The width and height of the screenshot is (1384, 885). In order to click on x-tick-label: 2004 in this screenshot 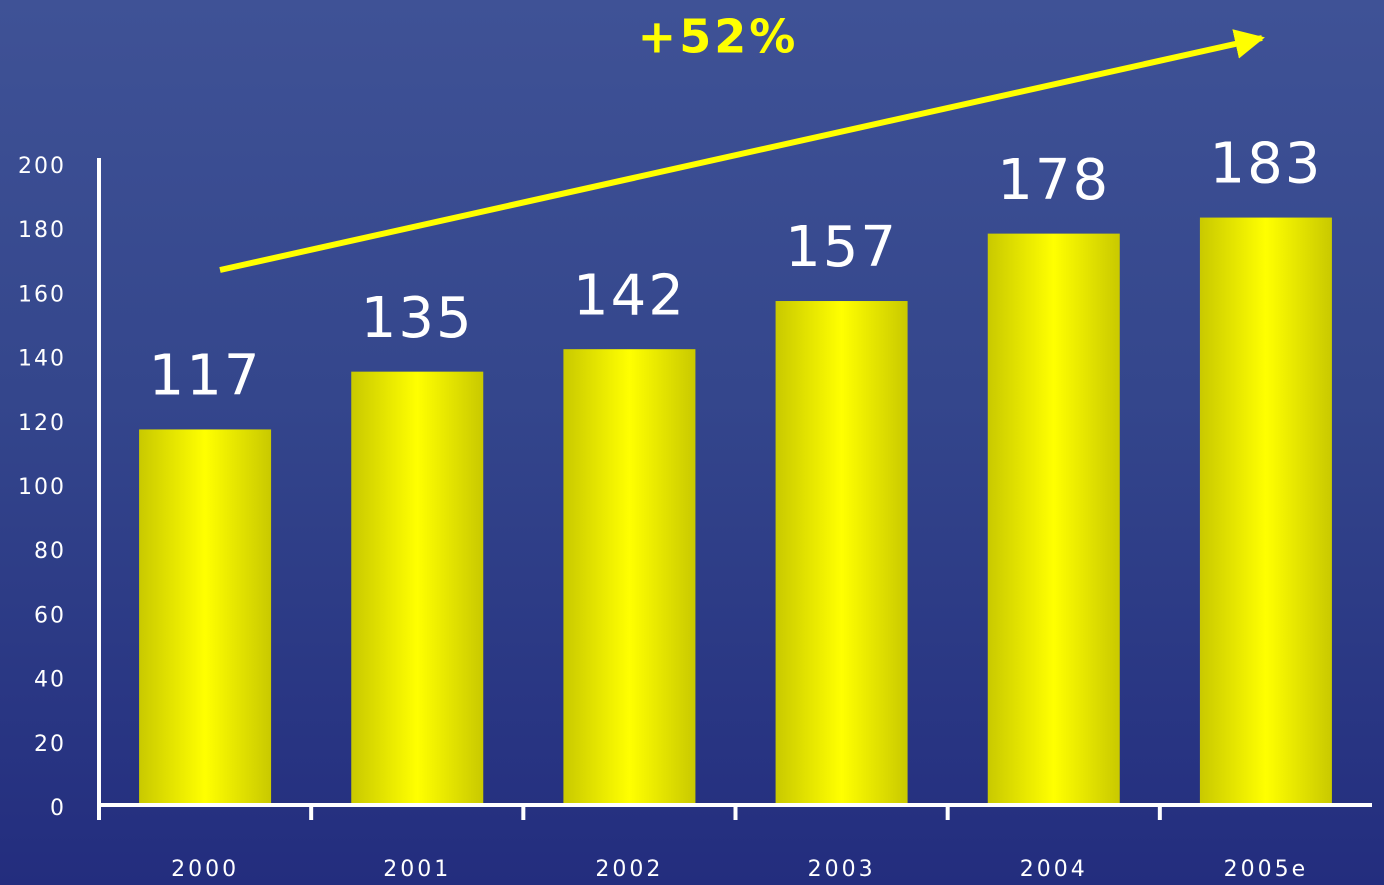, I will do `click(1054, 869)`.